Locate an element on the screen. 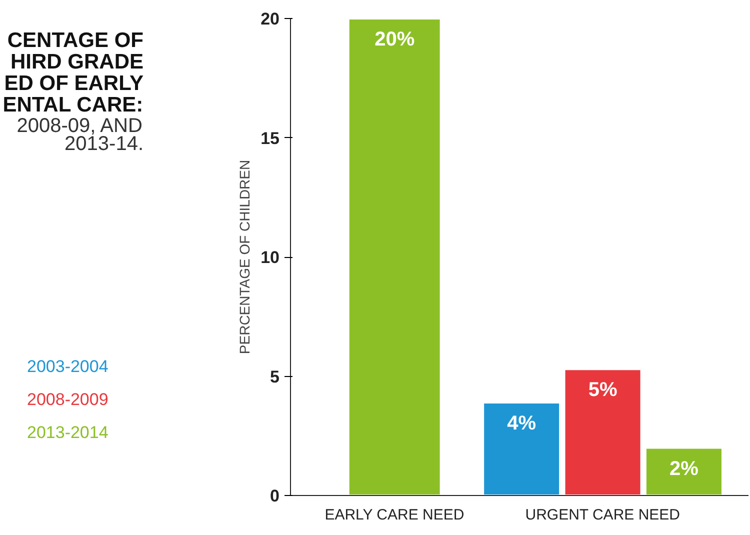  data-label: 4% is located at coordinates (521, 423).